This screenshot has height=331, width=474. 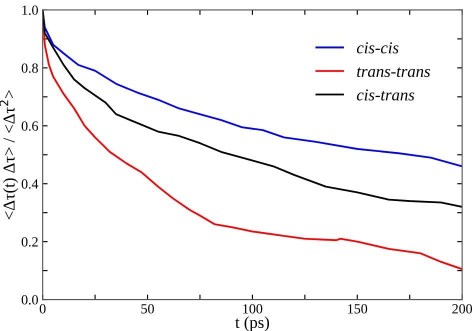 I want to click on y-tick-label: 0.6, so click(x=30, y=126).